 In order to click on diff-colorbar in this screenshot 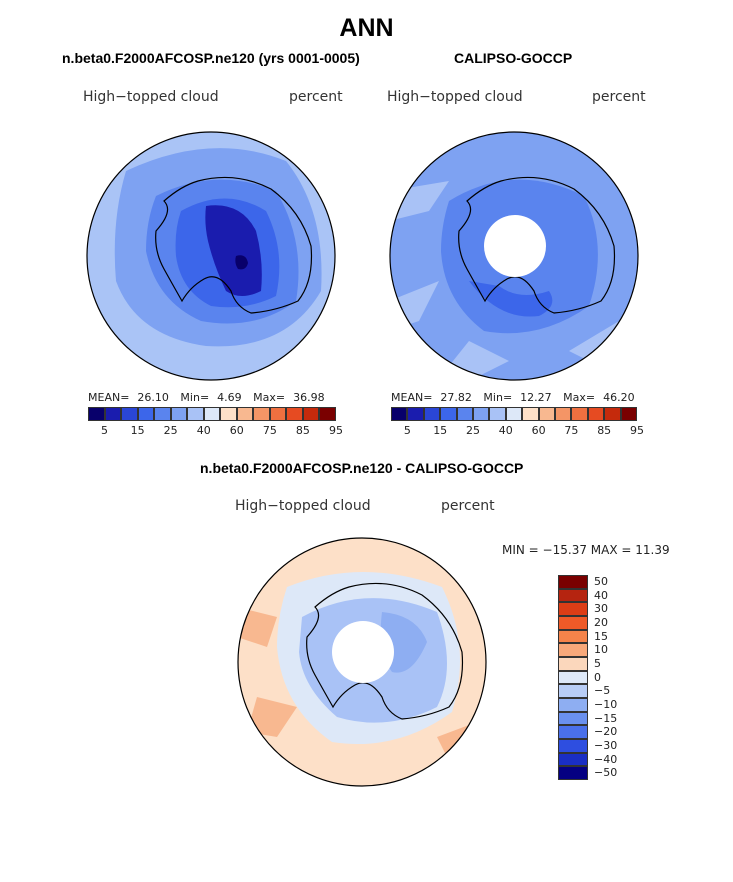, I will do `click(573, 677)`.